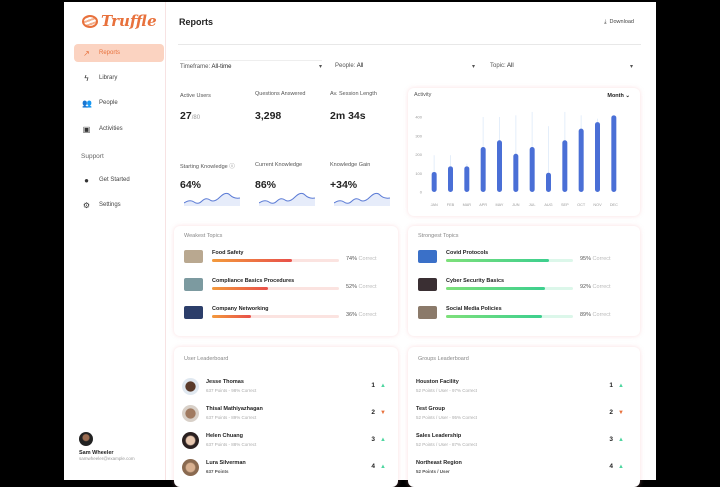 This screenshot has width=720, height=487. What do you see at coordinates (86, 205) in the screenshot?
I see `gear-icon: ⚙` at bounding box center [86, 205].